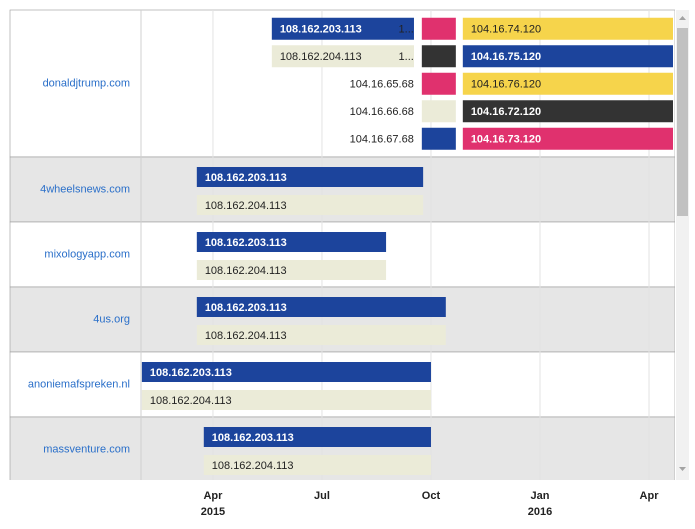  What do you see at coordinates (431, 496) in the screenshot?
I see `x-tick-label: Oct` at bounding box center [431, 496].